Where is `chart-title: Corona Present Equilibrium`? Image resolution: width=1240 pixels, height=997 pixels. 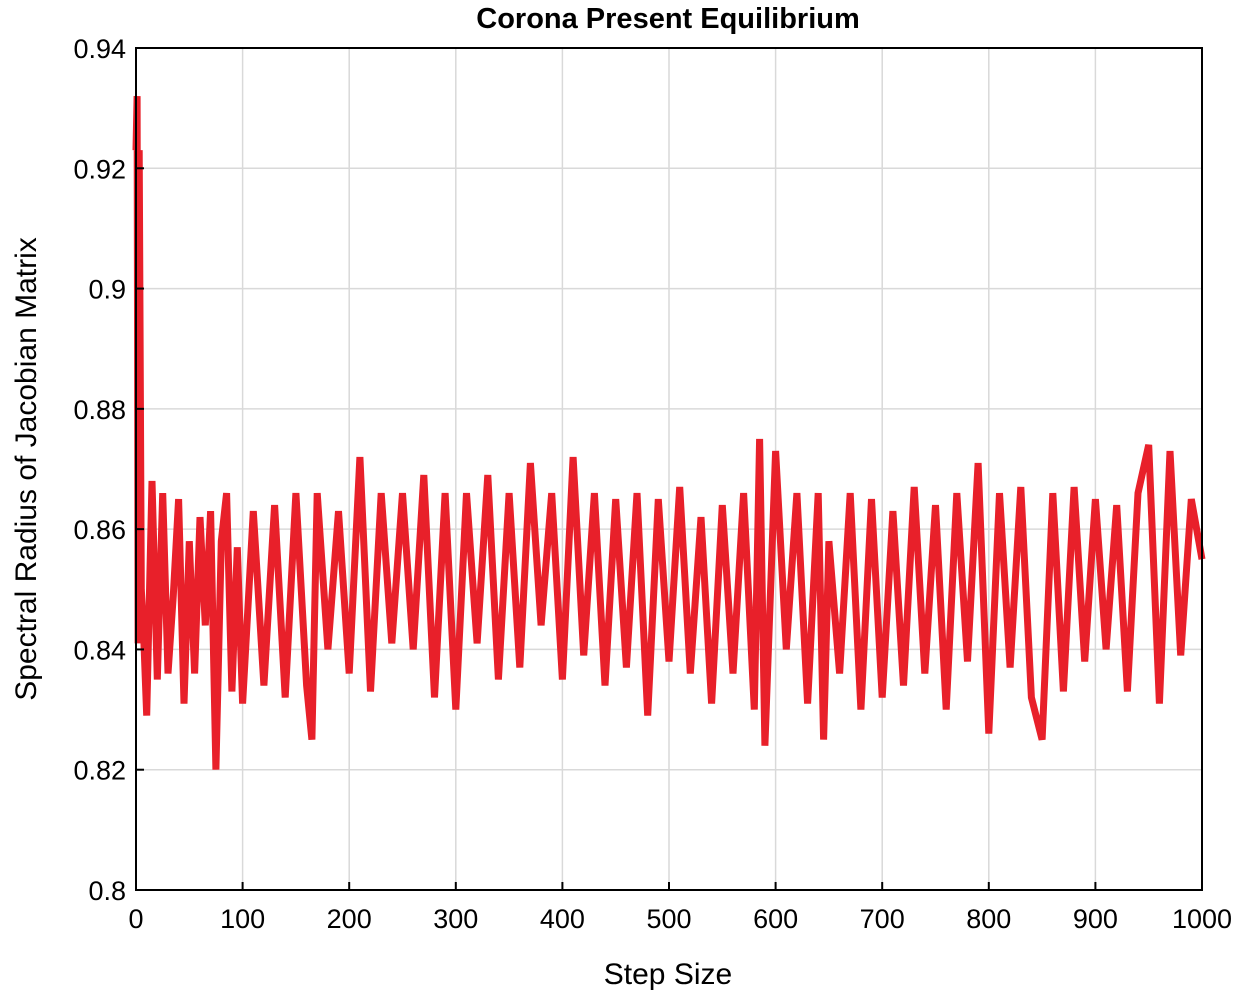
chart-title: Corona Present Equilibrium is located at coordinates (668, 19).